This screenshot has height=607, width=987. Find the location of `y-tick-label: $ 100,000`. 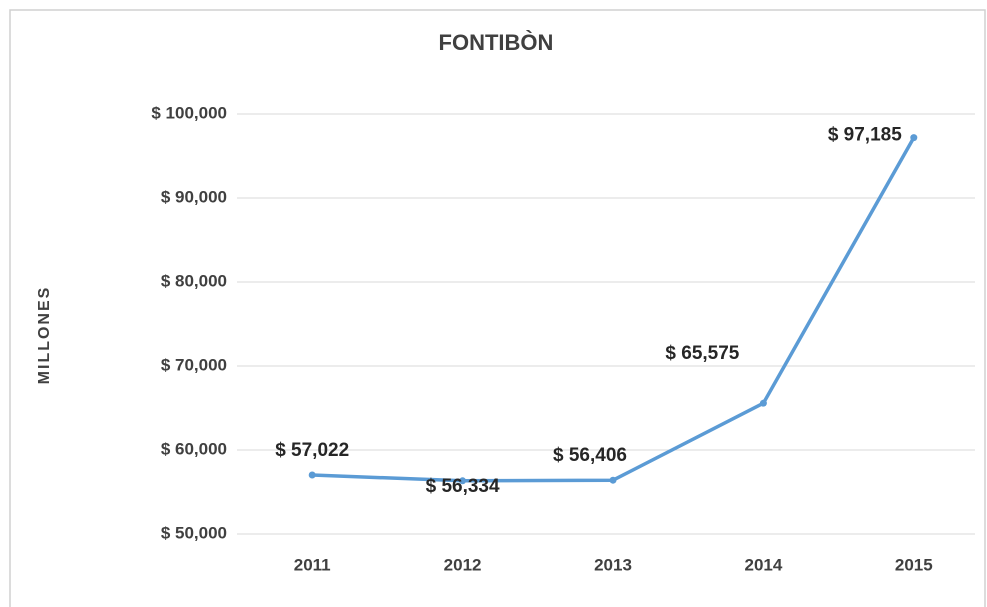

y-tick-label: $ 100,000 is located at coordinates (189, 112).